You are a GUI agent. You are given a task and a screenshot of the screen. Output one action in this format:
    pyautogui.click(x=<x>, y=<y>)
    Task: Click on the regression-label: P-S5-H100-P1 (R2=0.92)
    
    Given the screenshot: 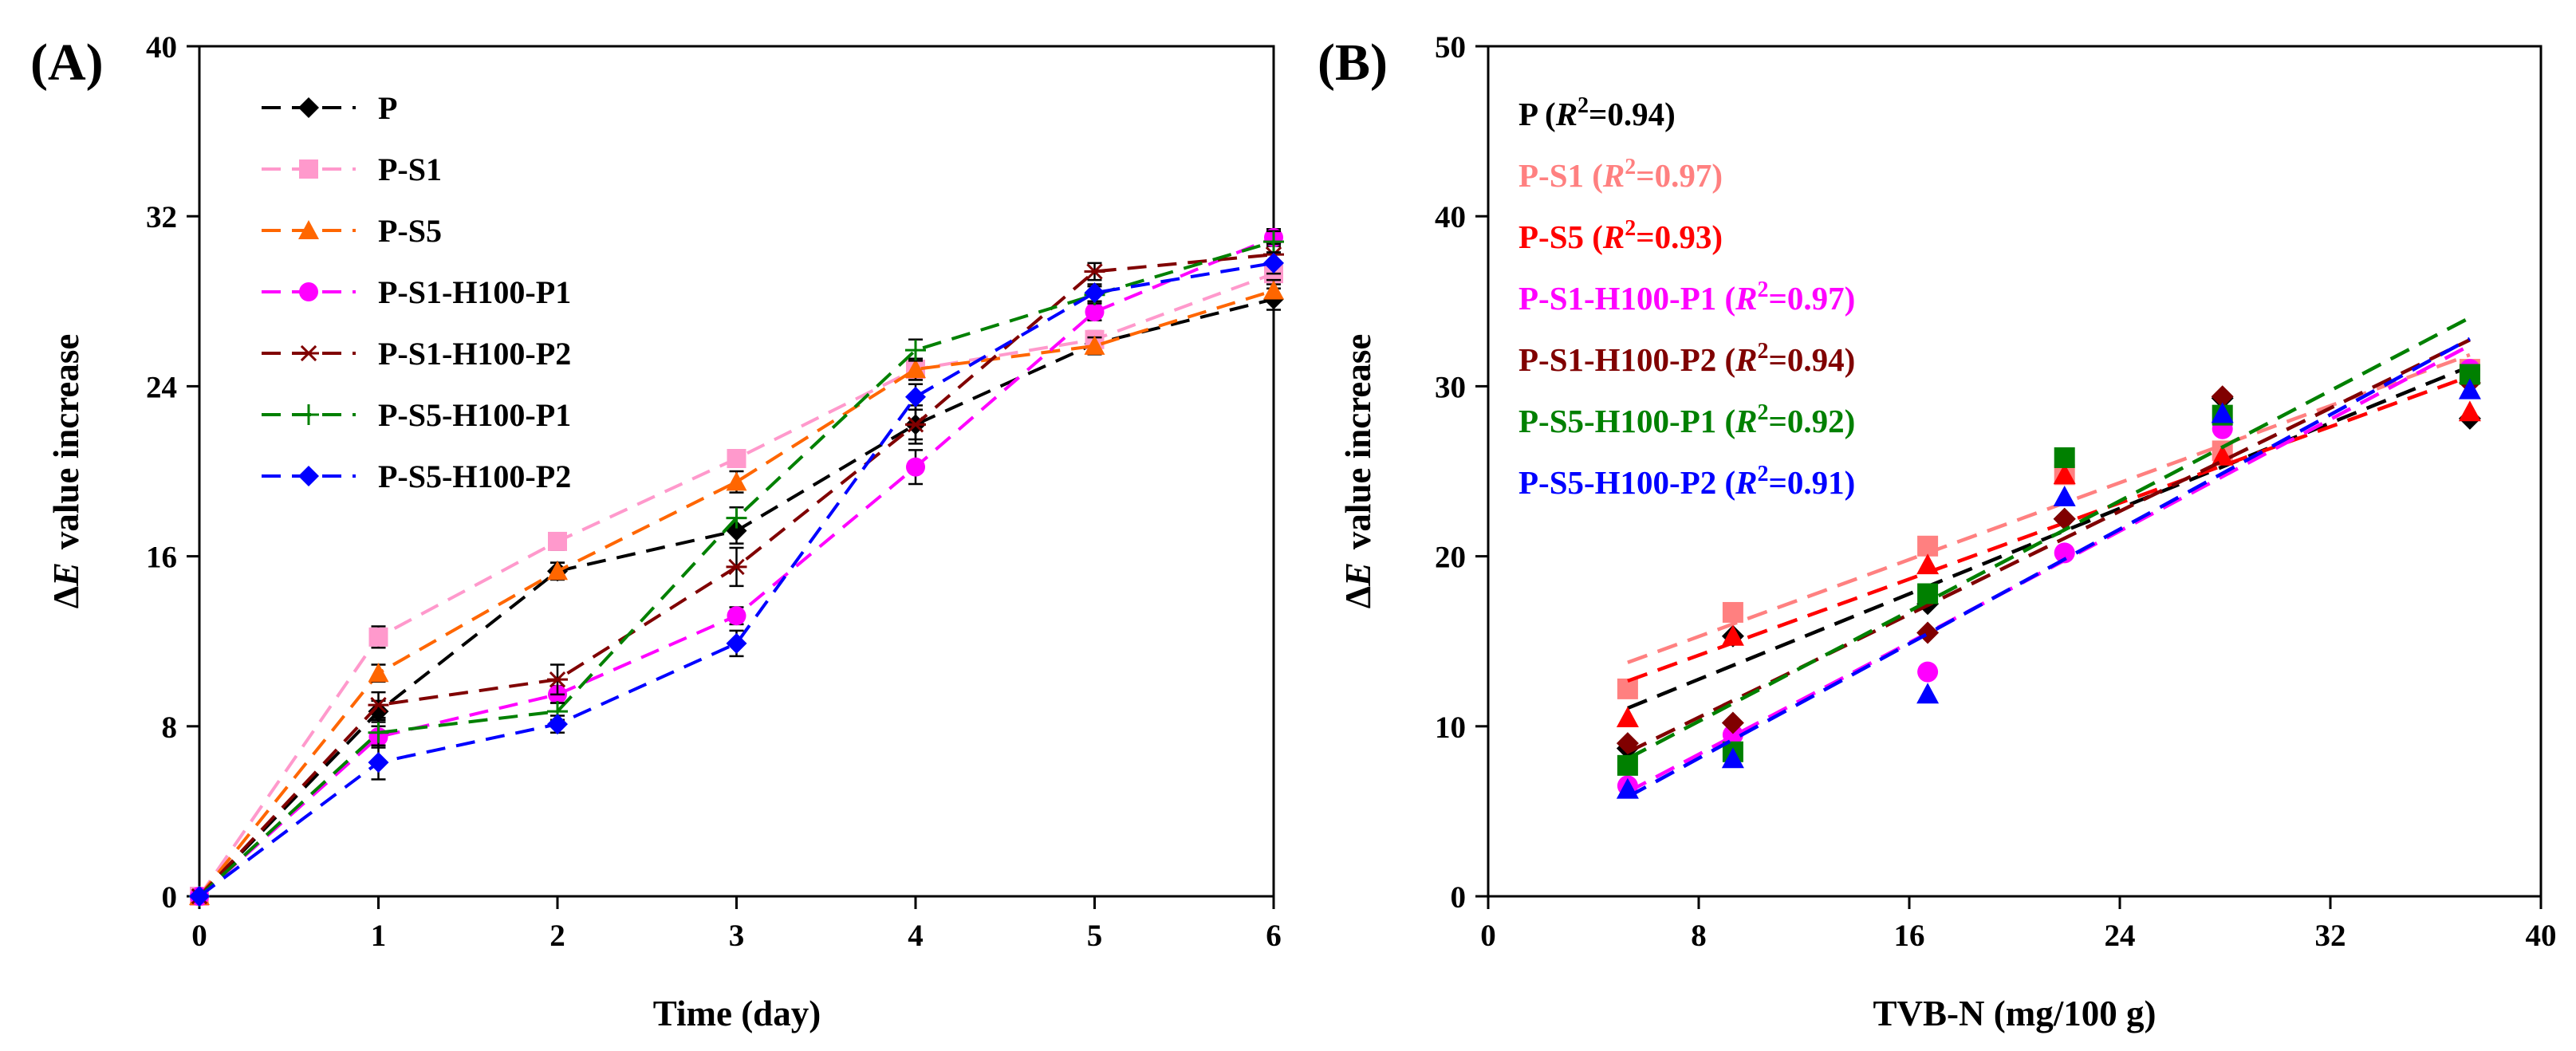 What is the action you would take?
    pyautogui.click(x=1686, y=419)
    